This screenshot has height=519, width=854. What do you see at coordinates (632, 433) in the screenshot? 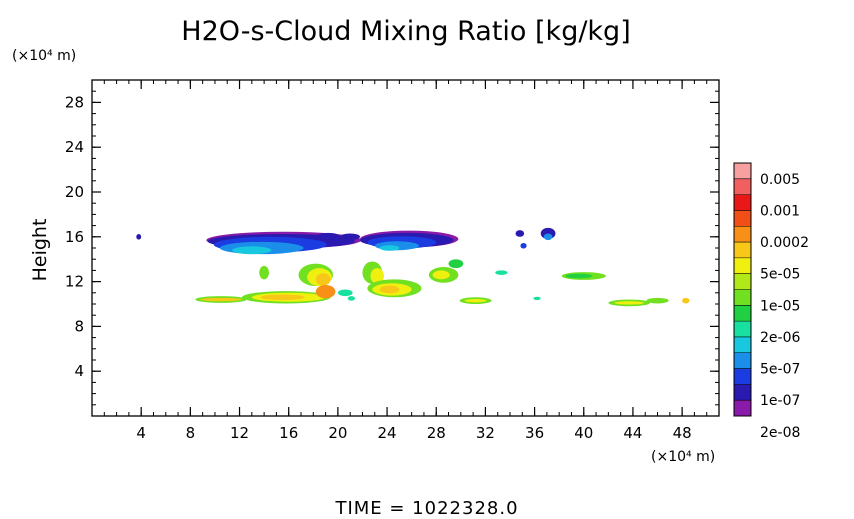
I see `x-tick-label: 44` at bounding box center [632, 433].